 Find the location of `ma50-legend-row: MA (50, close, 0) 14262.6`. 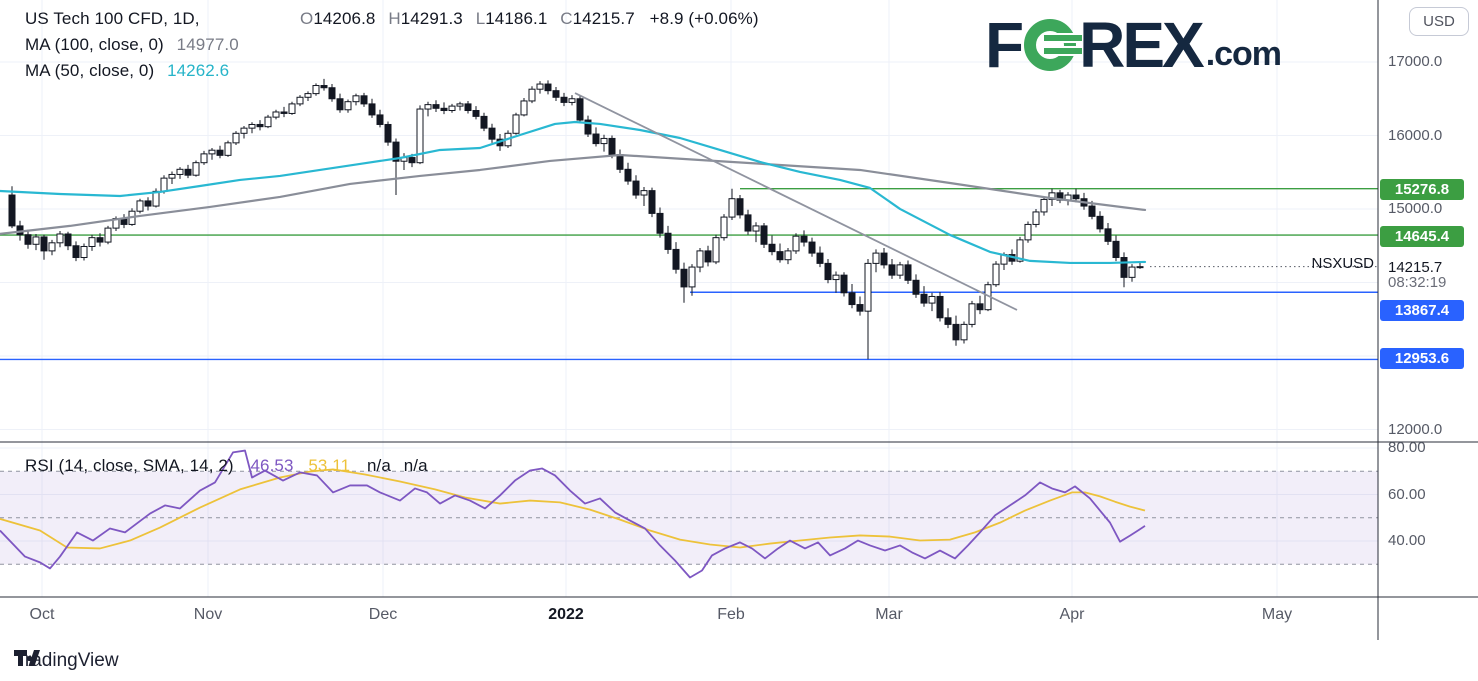

ma50-legend-row: MA (50, close, 0) 14262.6 is located at coordinates (127, 71).